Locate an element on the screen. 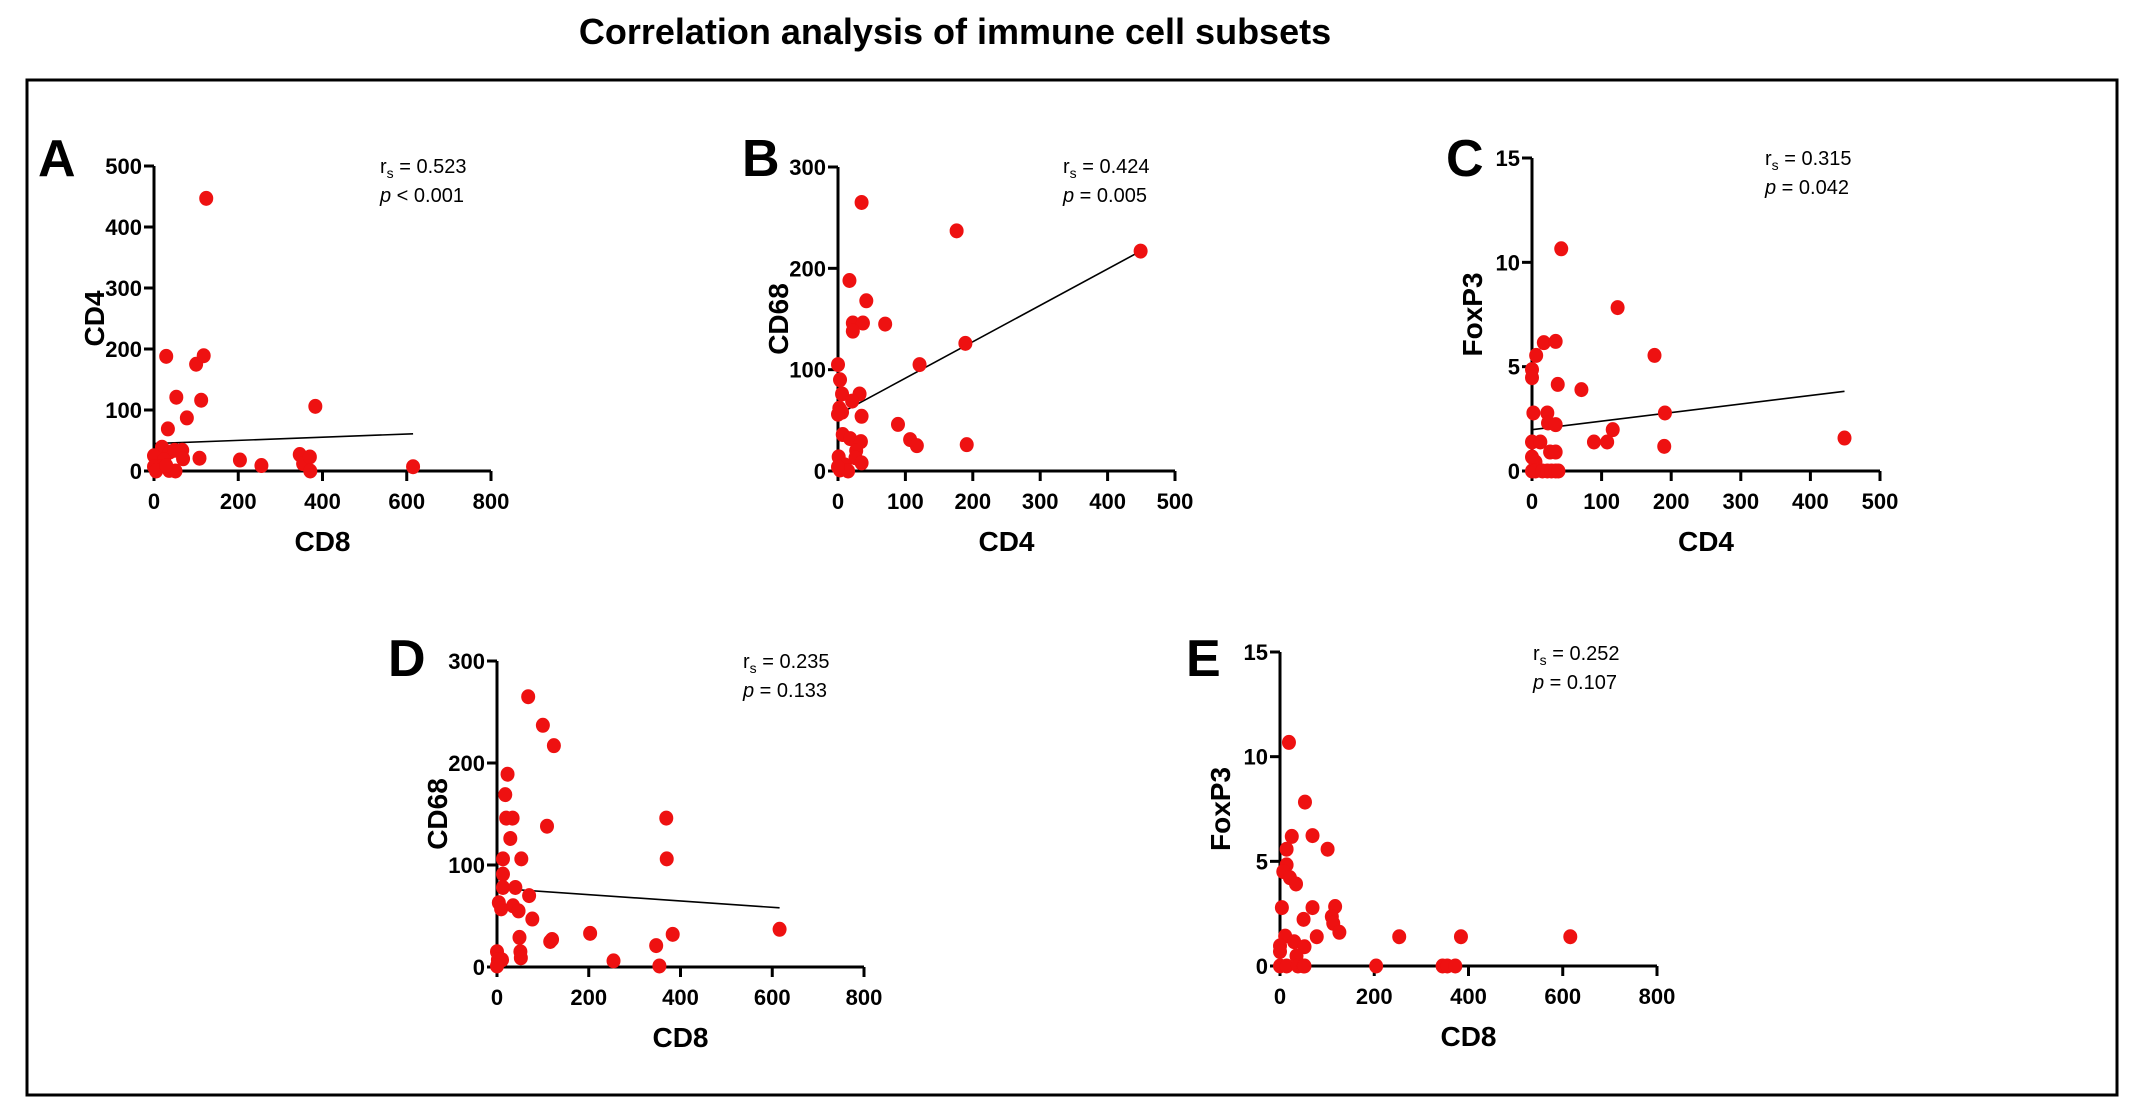 Image resolution: width=2144 pixels, height=1120 pixels. spearman-r-label: rs = 0.315 is located at coordinates (1808, 160).